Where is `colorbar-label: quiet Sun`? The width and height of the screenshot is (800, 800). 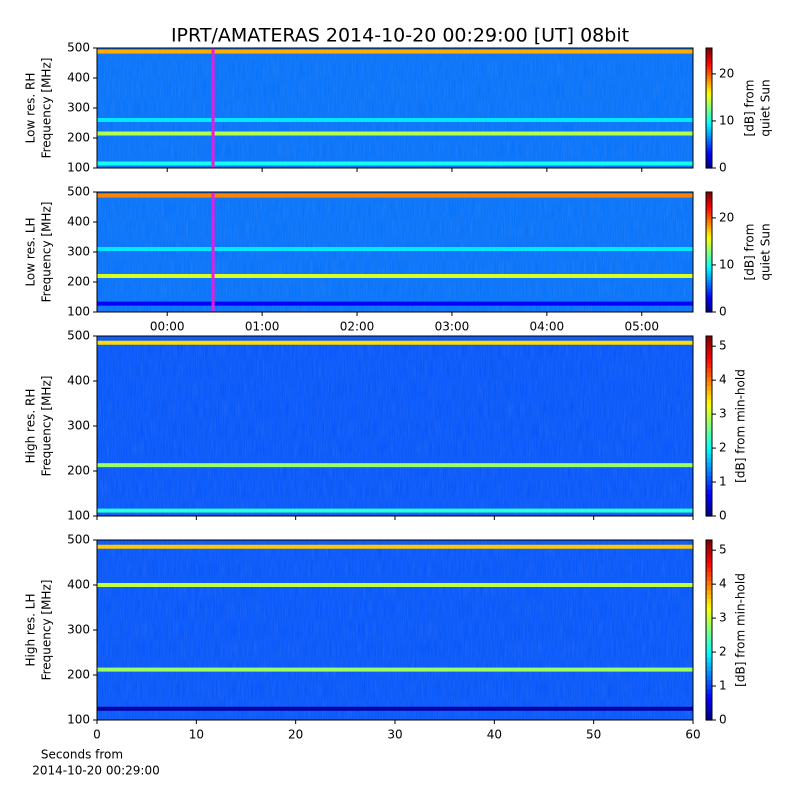 colorbar-label: quiet Sun is located at coordinates (766, 107).